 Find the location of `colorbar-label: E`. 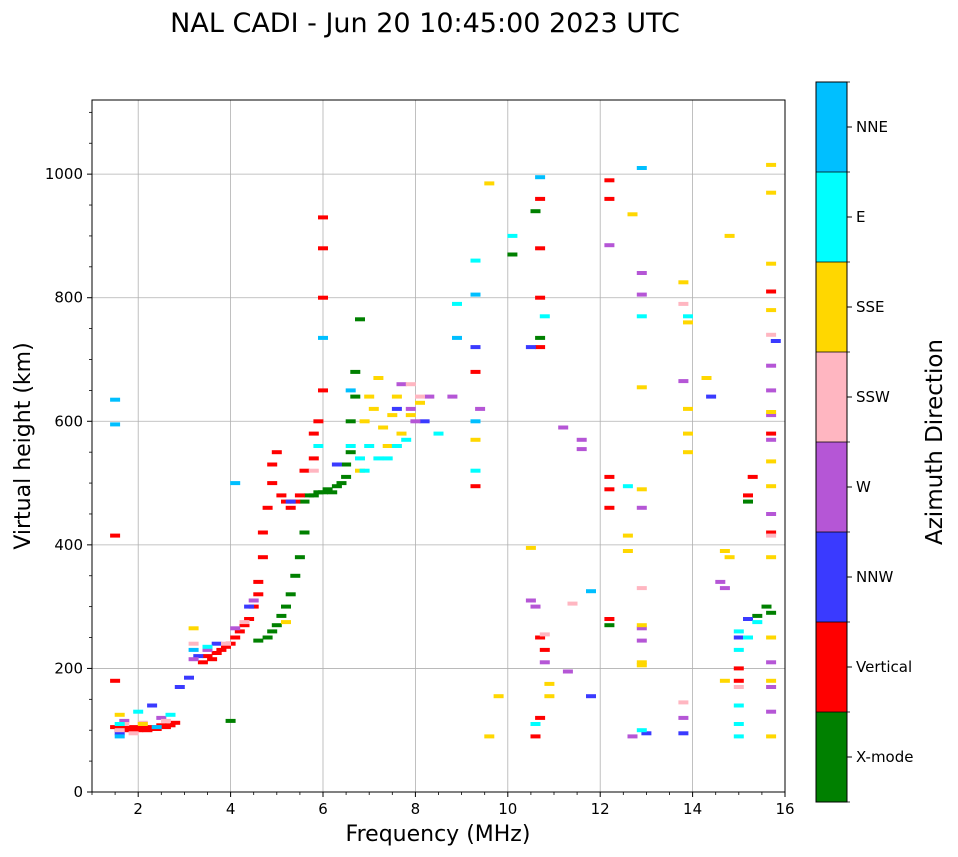

colorbar-label: E is located at coordinates (860, 217).